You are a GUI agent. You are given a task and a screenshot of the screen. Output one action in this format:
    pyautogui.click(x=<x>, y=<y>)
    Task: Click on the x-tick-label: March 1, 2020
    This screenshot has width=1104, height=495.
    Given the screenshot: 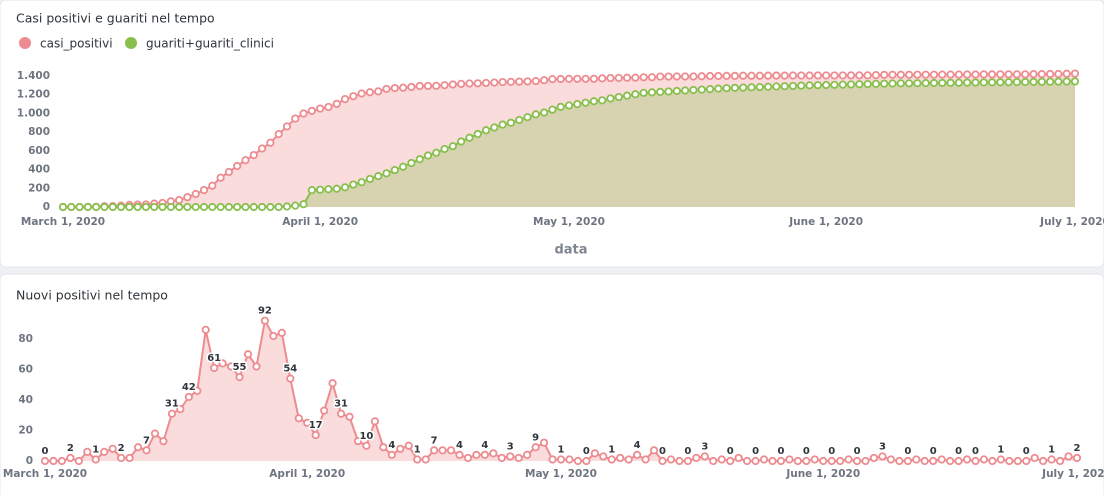 What is the action you would take?
    pyautogui.click(x=45, y=474)
    